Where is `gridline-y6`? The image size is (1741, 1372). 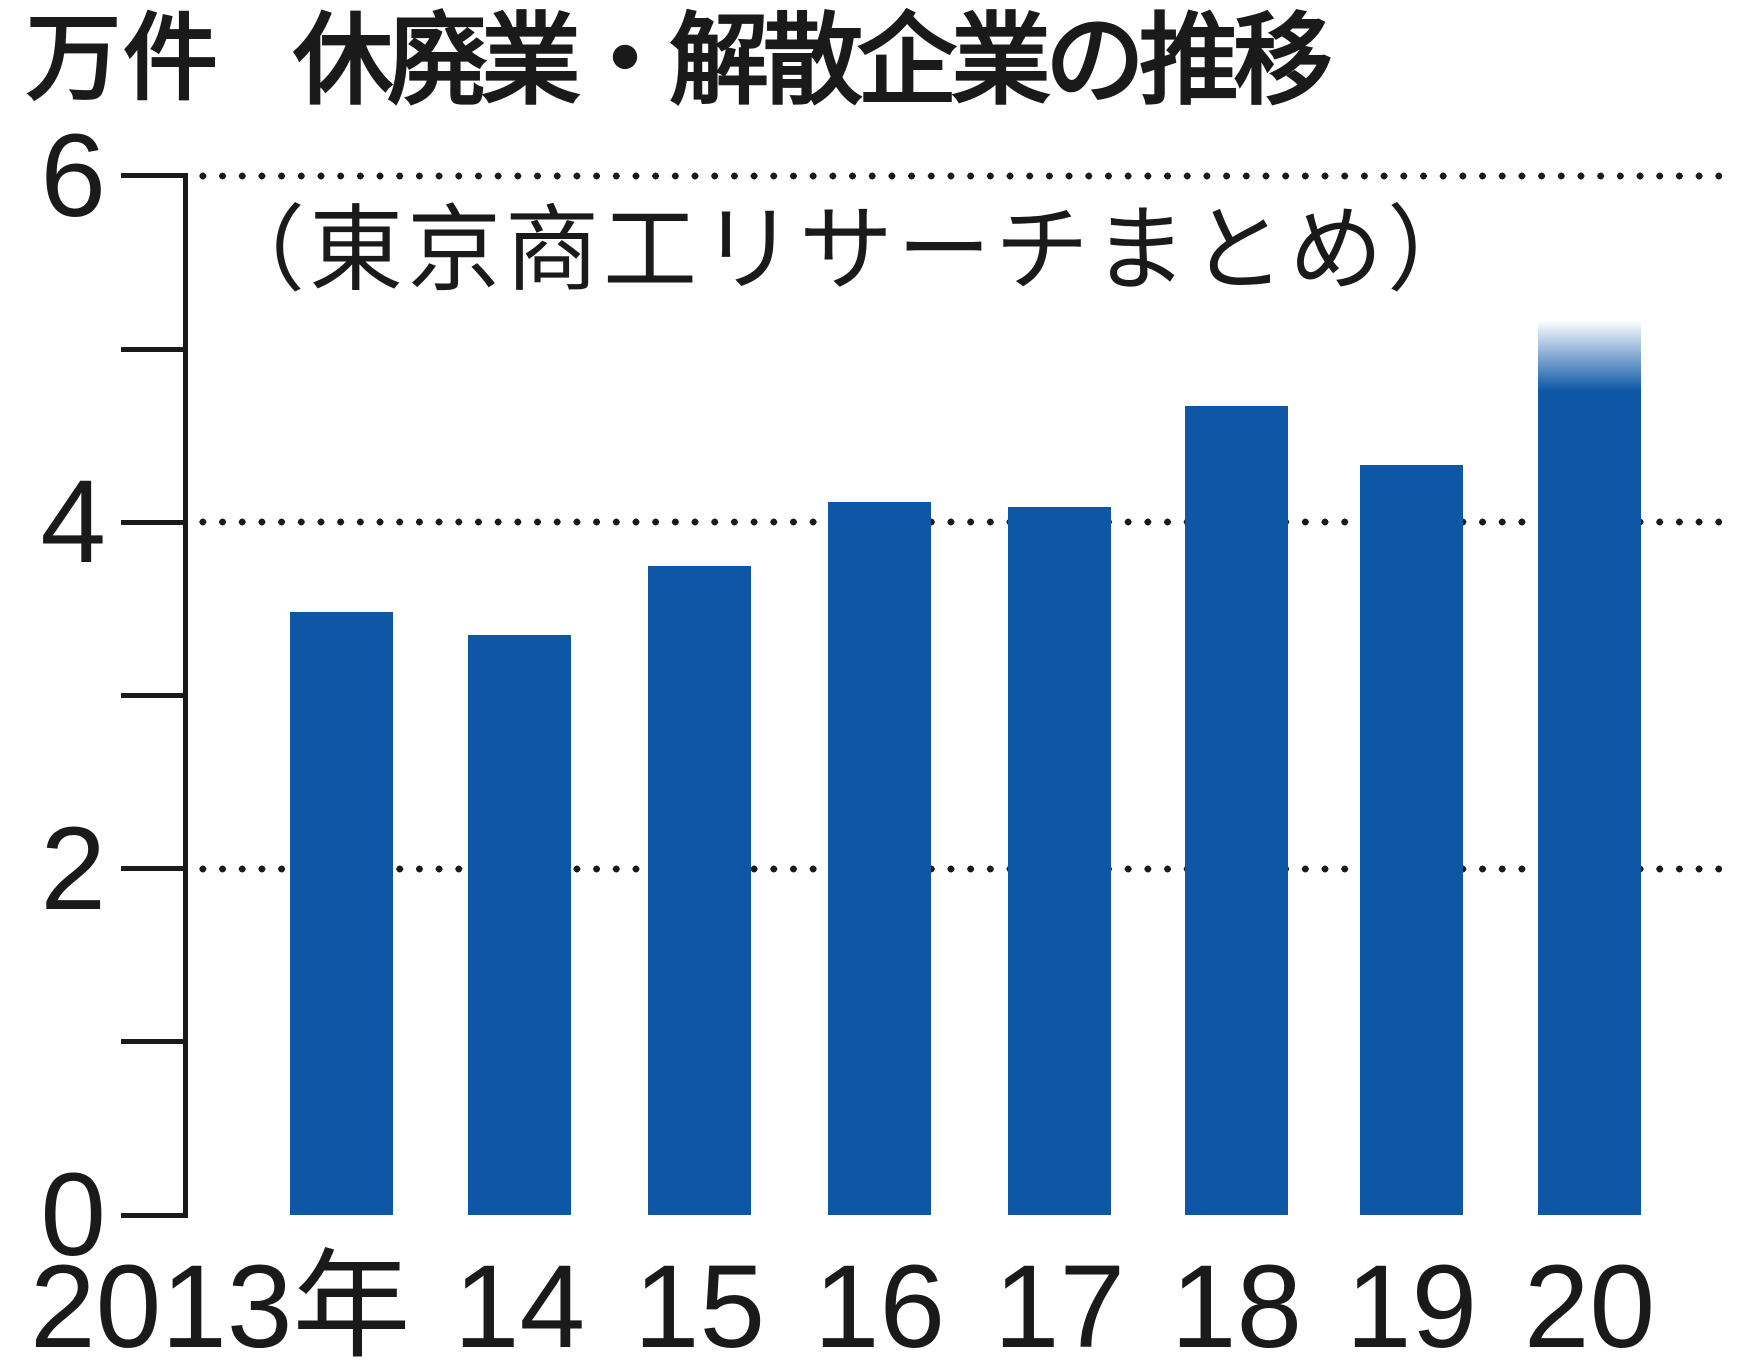
gridline-y6 is located at coordinates (957, 175).